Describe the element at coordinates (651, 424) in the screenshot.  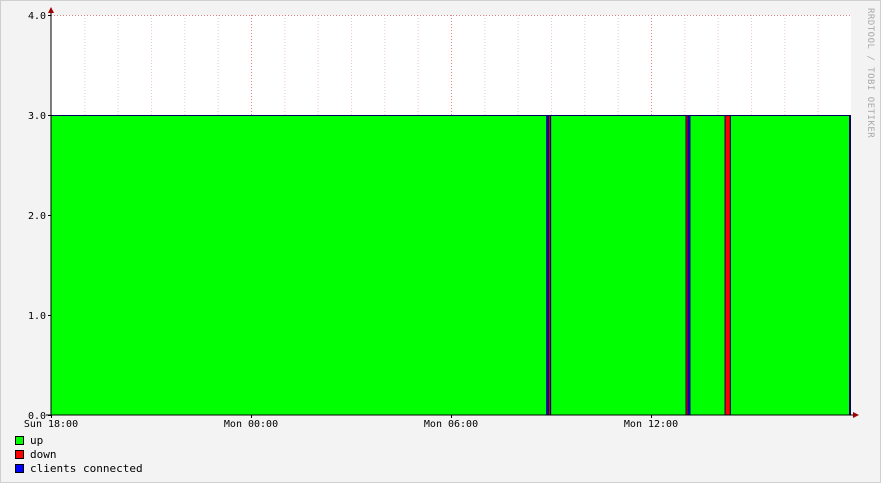
I see `x-tick-label: Mon 12:00` at that location.